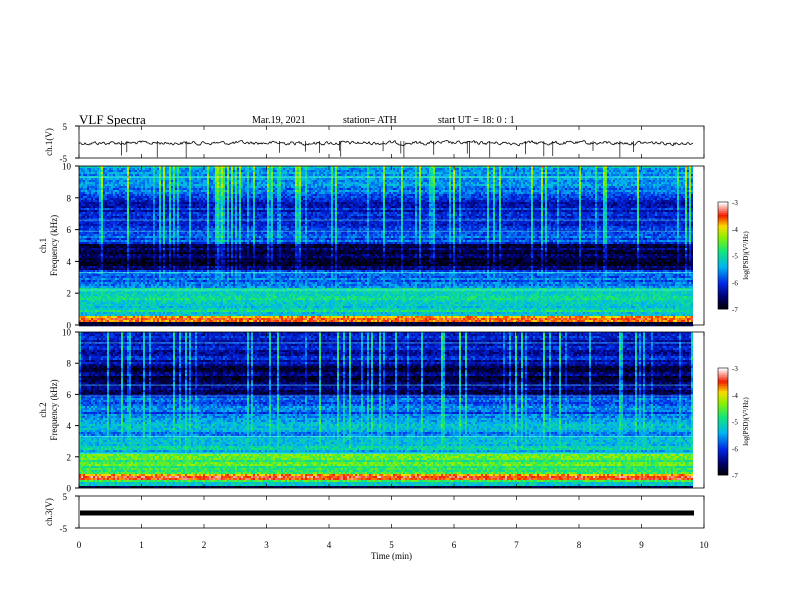 The width and height of the screenshot is (792, 612). What do you see at coordinates (735, 283) in the screenshot?
I see `ch1-spectrogram-colorbar-tick: -6` at bounding box center [735, 283].